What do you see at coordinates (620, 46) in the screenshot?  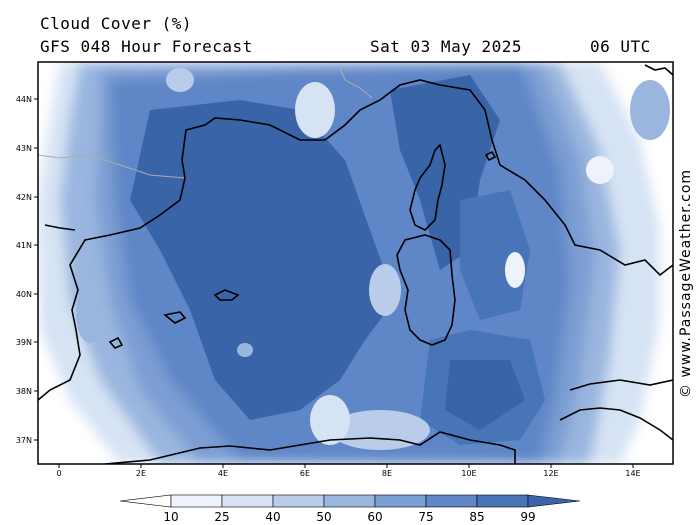 I see `forecast-time-label: 06 UTC` at bounding box center [620, 46].